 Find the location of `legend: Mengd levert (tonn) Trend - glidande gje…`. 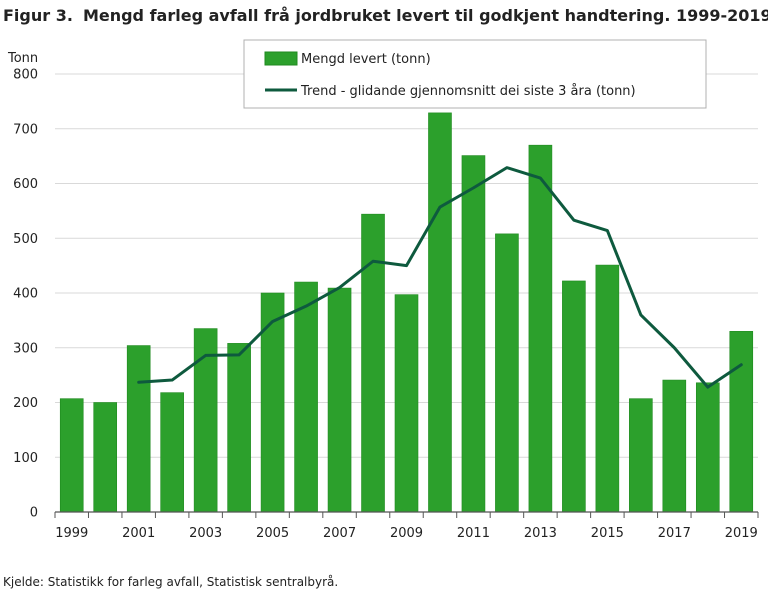

legend: Mengd levert (tonn) Trend - glidande gje… is located at coordinates (475, 74).